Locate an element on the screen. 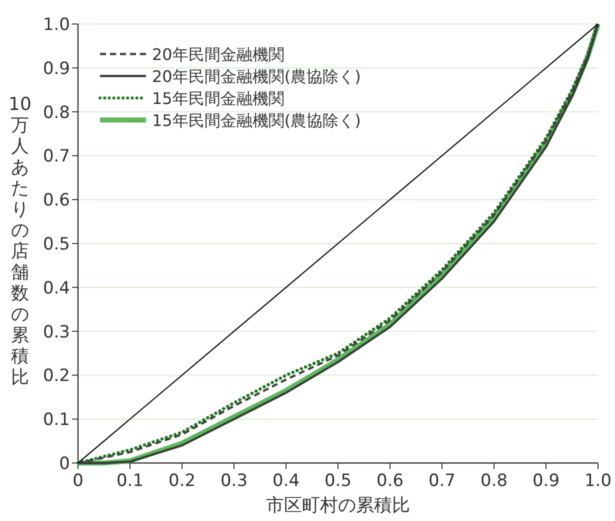 The image size is (615, 521). legend-label: 15年民間金融機関 is located at coordinates (218, 98).